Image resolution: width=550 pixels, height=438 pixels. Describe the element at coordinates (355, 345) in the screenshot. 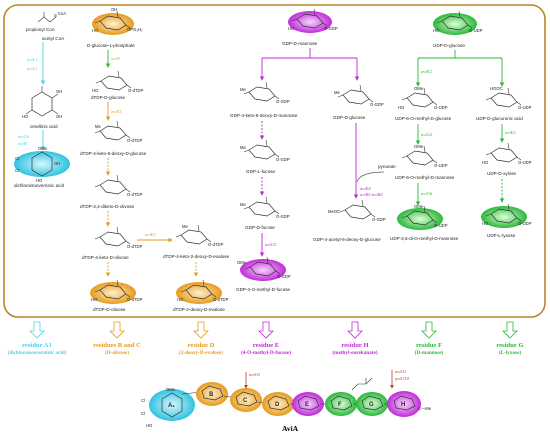

I see `svg-text: residue H` at that location.